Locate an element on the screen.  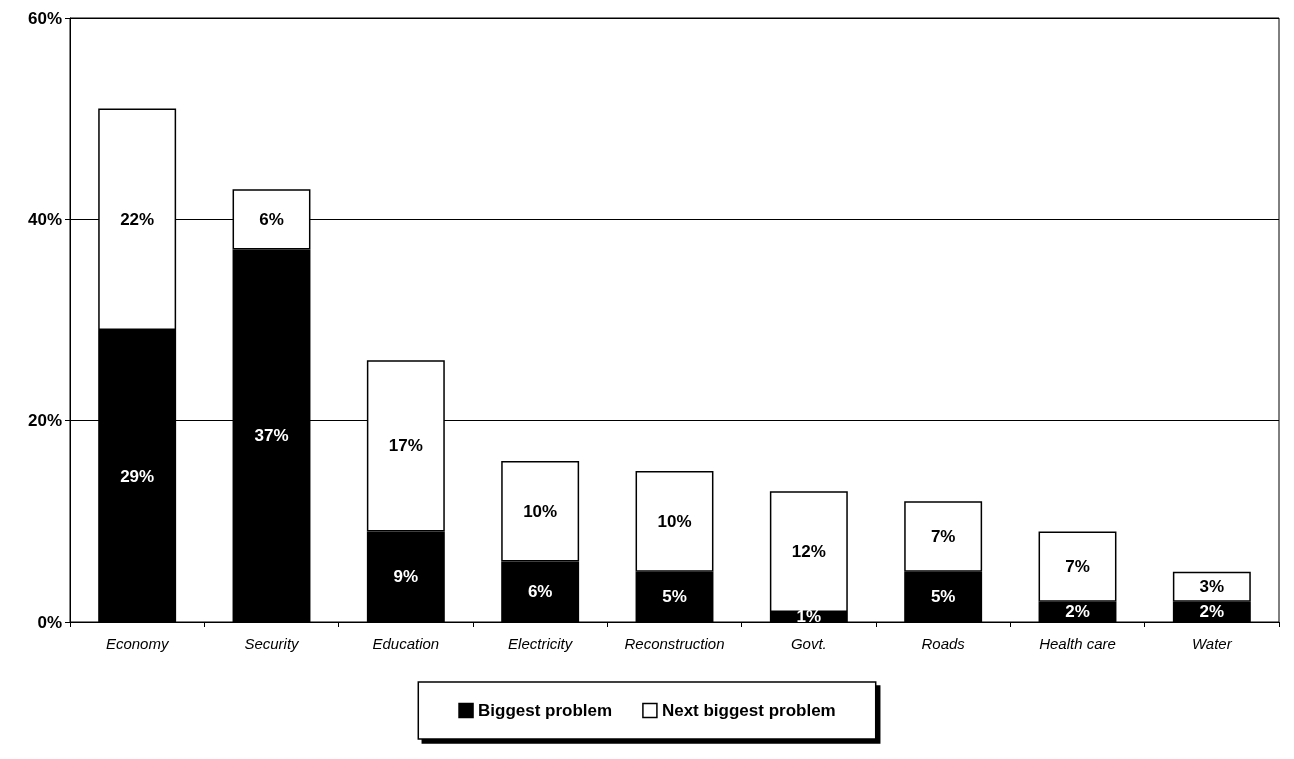
x-tick-label: Govt. is located at coordinates (808, 643).